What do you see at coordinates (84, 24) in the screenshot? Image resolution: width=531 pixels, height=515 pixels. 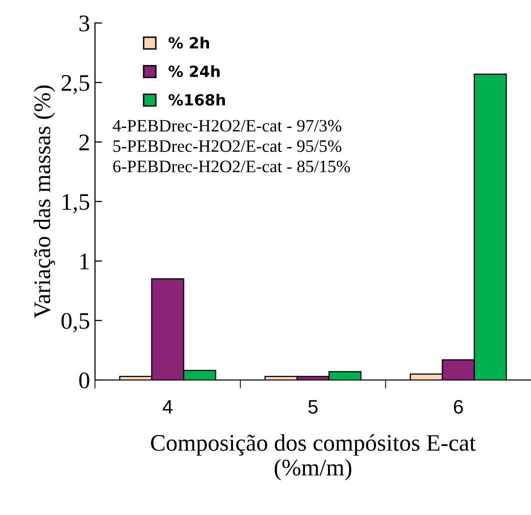 I see `y-tick-label: 3` at bounding box center [84, 24].